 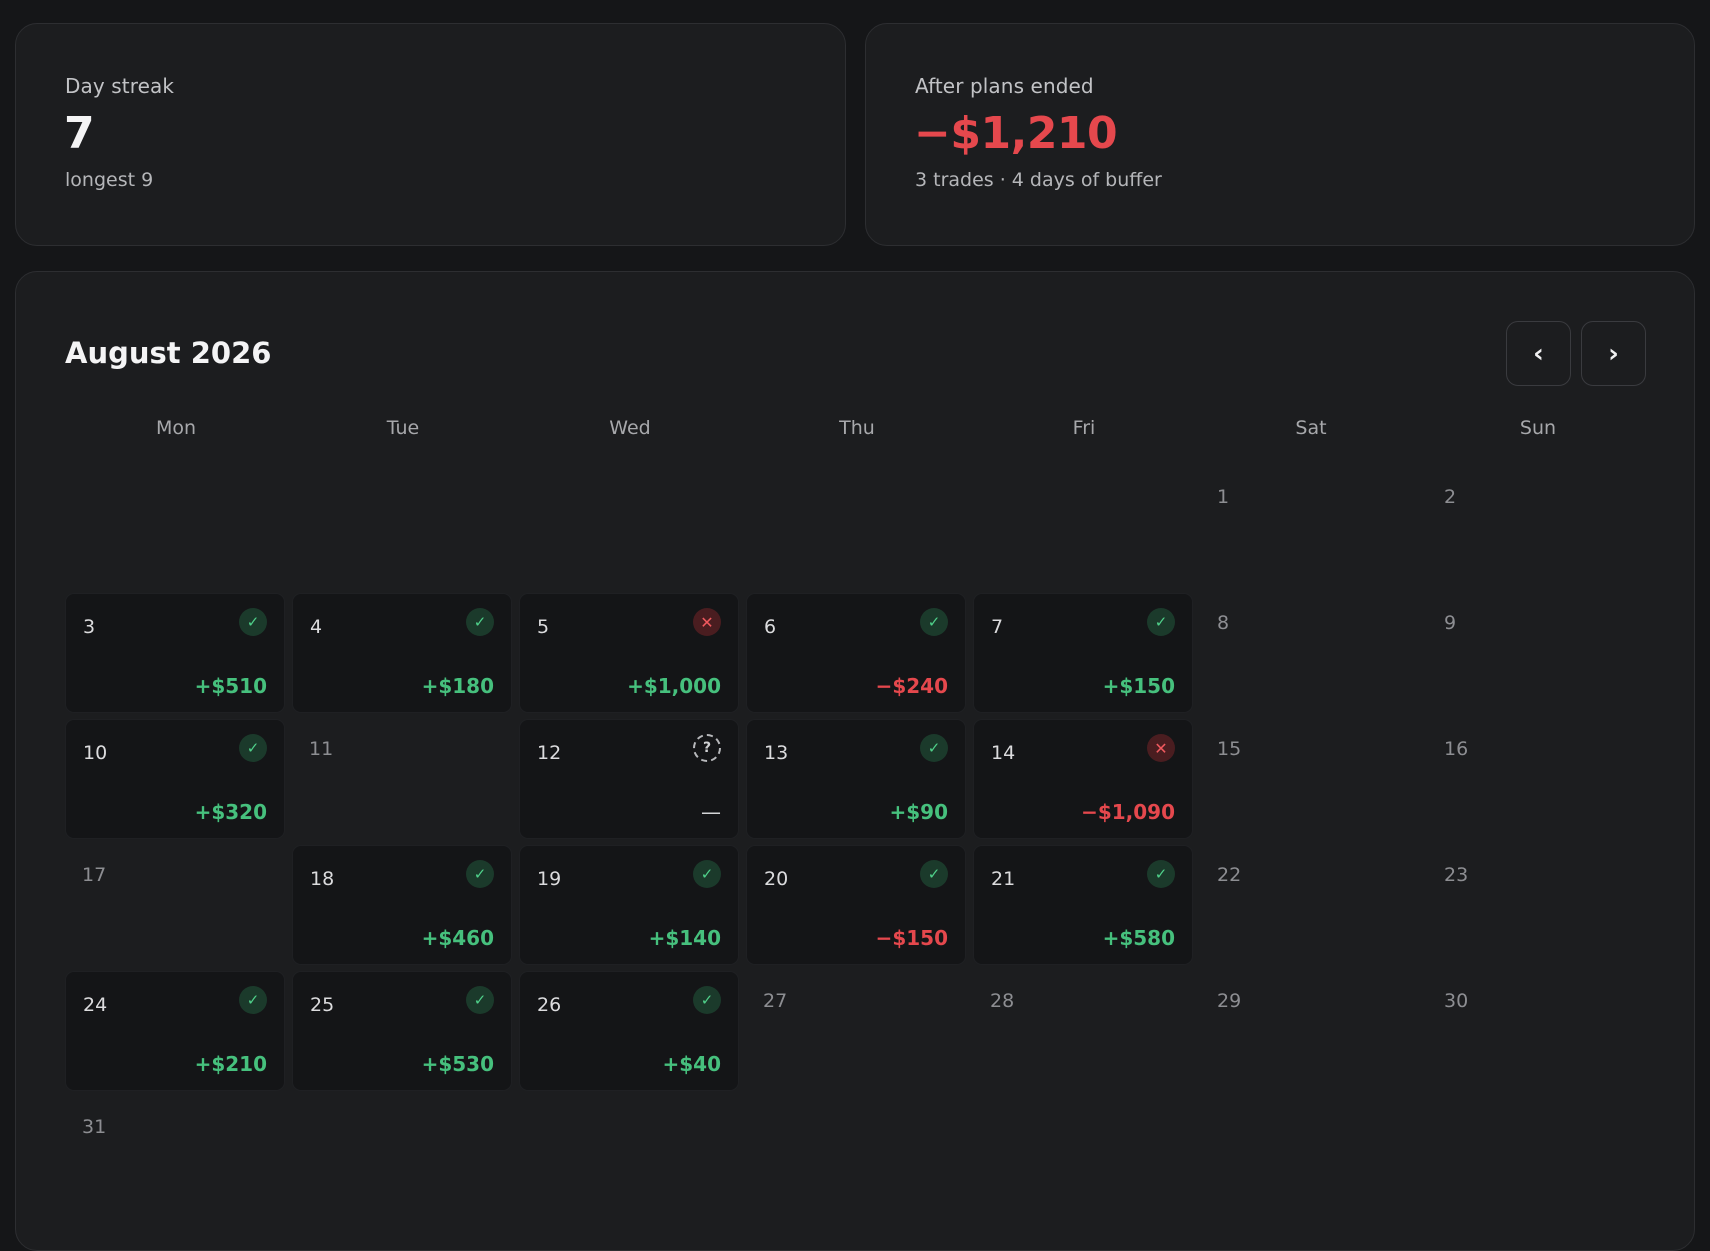 What do you see at coordinates (1083, 905) in the screenshot?
I see `calendar-day-21: 21 ✓ +$580` at bounding box center [1083, 905].